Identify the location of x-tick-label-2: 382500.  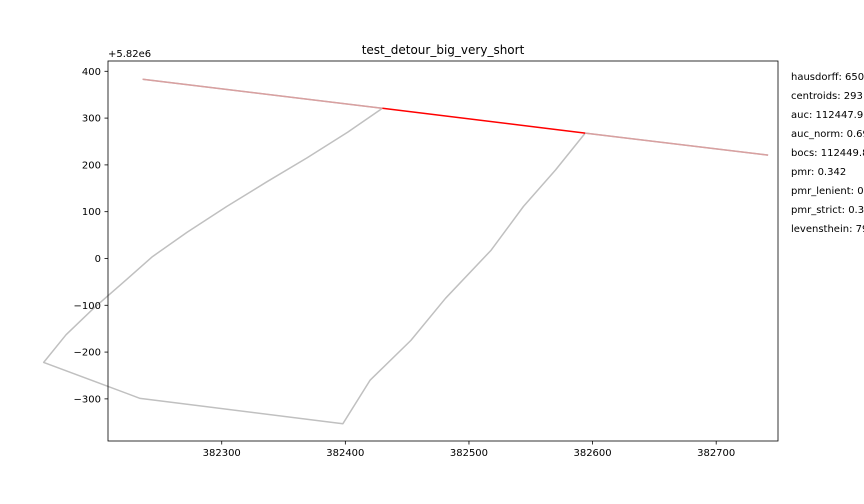
(469, 453).